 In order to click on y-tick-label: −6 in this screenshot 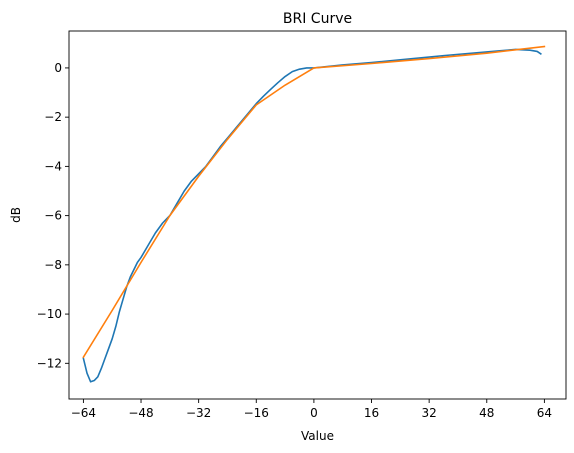, I will do `click(53, 216)`.